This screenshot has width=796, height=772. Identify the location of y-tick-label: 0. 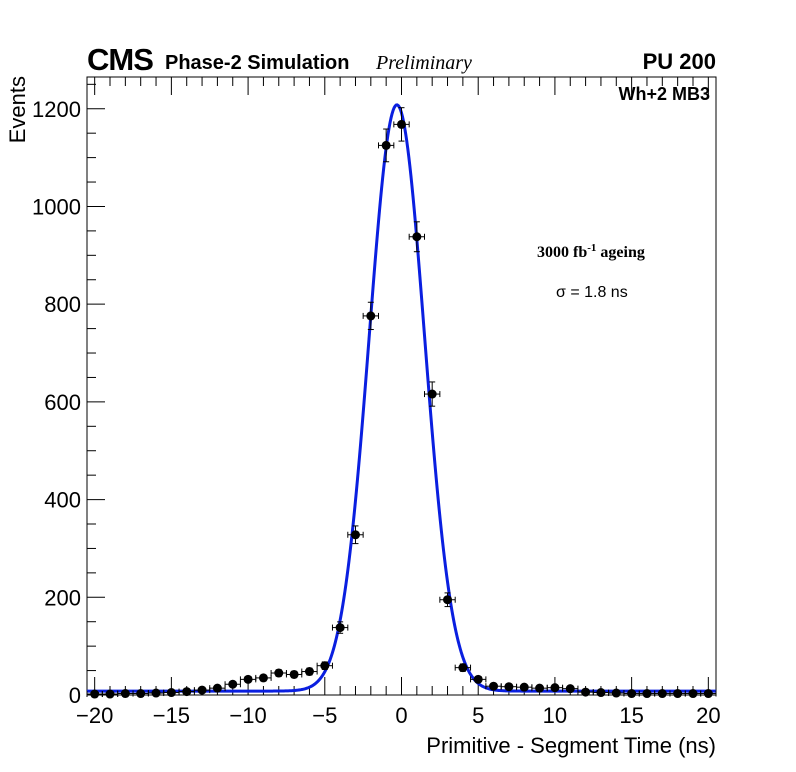
(75, 695).